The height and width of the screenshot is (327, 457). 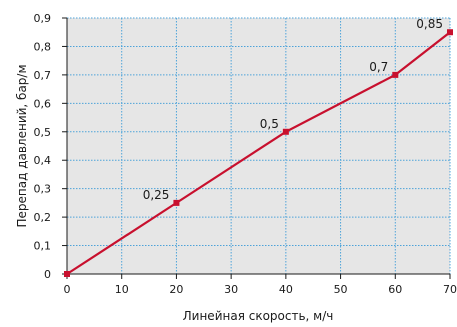 What do you see at coordinates (378, 67) in the screenshot?
I see `data-label: 0,7` at bounding box center [378, 67].